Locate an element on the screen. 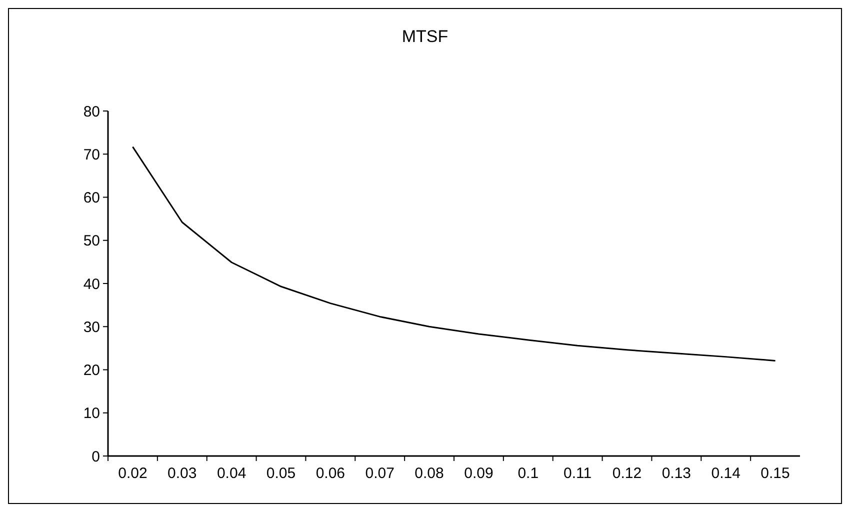 The width and height of the screenshot is (850, 512). y-tick-label: 80 is located at coordinates (91, 111).